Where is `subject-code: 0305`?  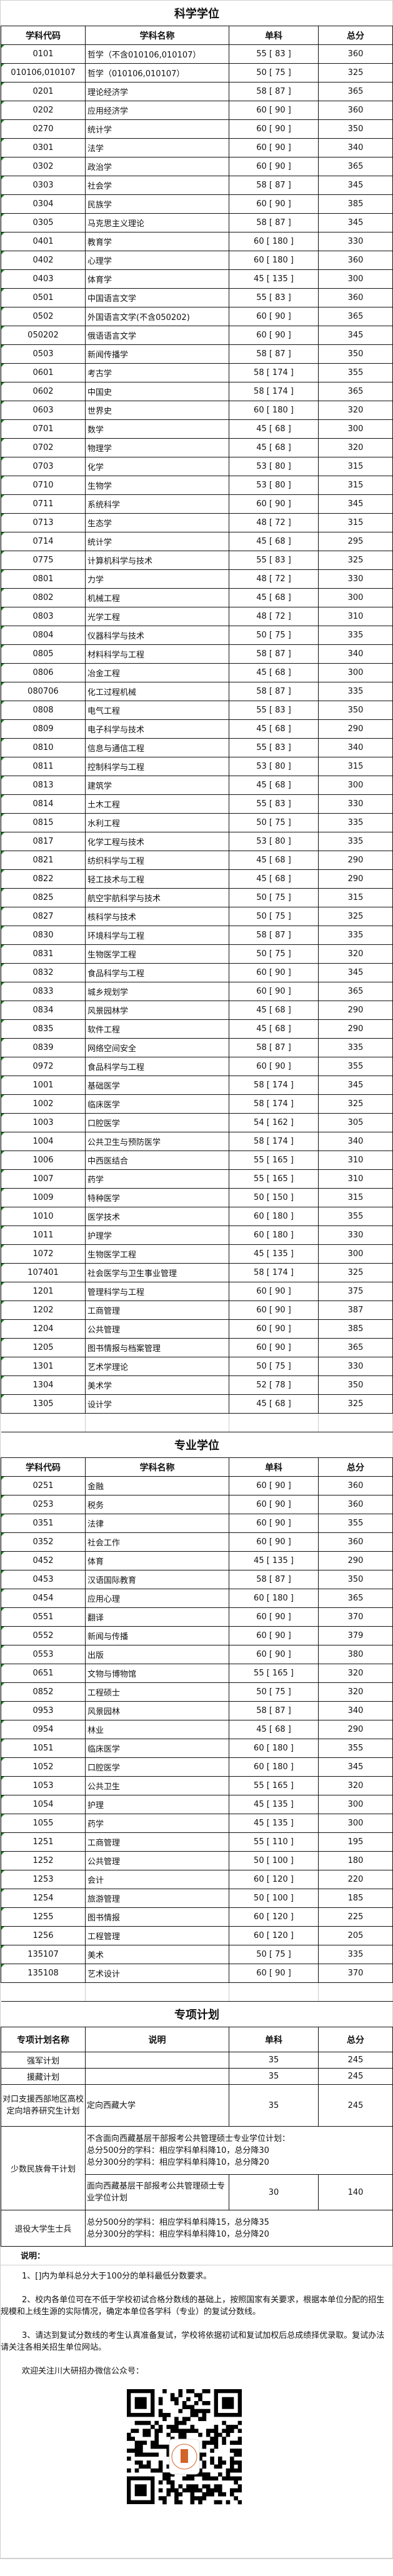 subject-code: 0305 is located at coordinates (43, 222).